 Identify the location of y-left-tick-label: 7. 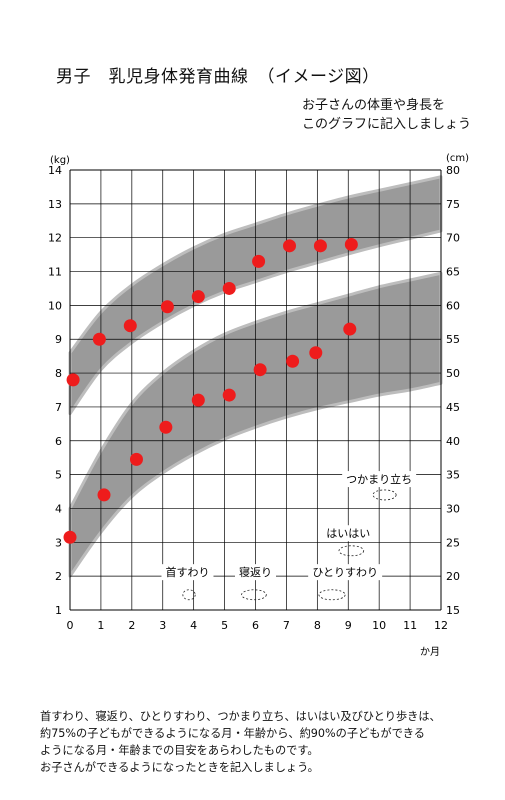
(58, 407).